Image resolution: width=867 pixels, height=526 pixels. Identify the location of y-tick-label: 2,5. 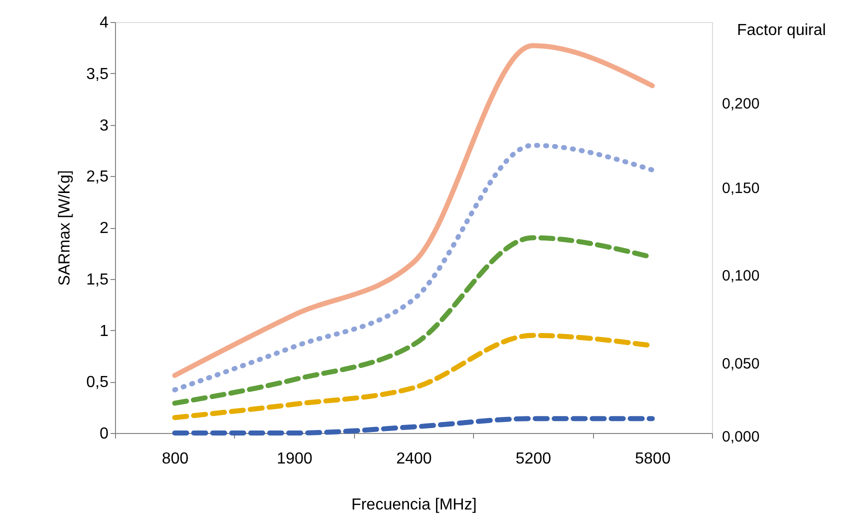
(97, 177).